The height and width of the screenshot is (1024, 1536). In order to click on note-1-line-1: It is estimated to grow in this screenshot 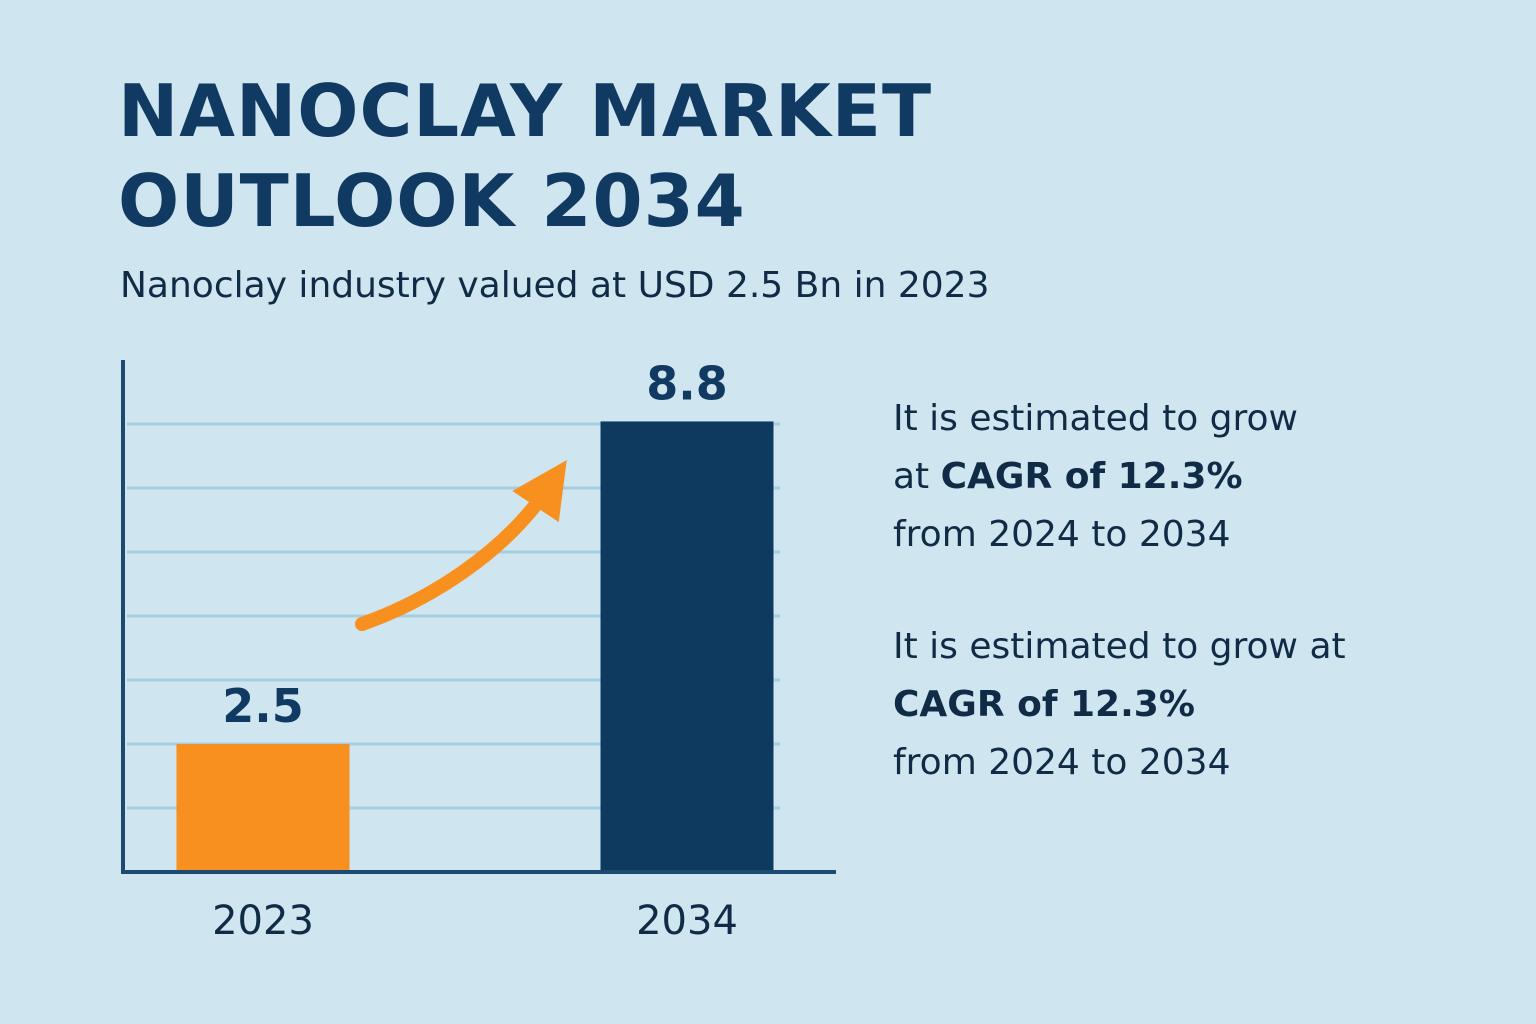, I will do `click(1095, 418)`.